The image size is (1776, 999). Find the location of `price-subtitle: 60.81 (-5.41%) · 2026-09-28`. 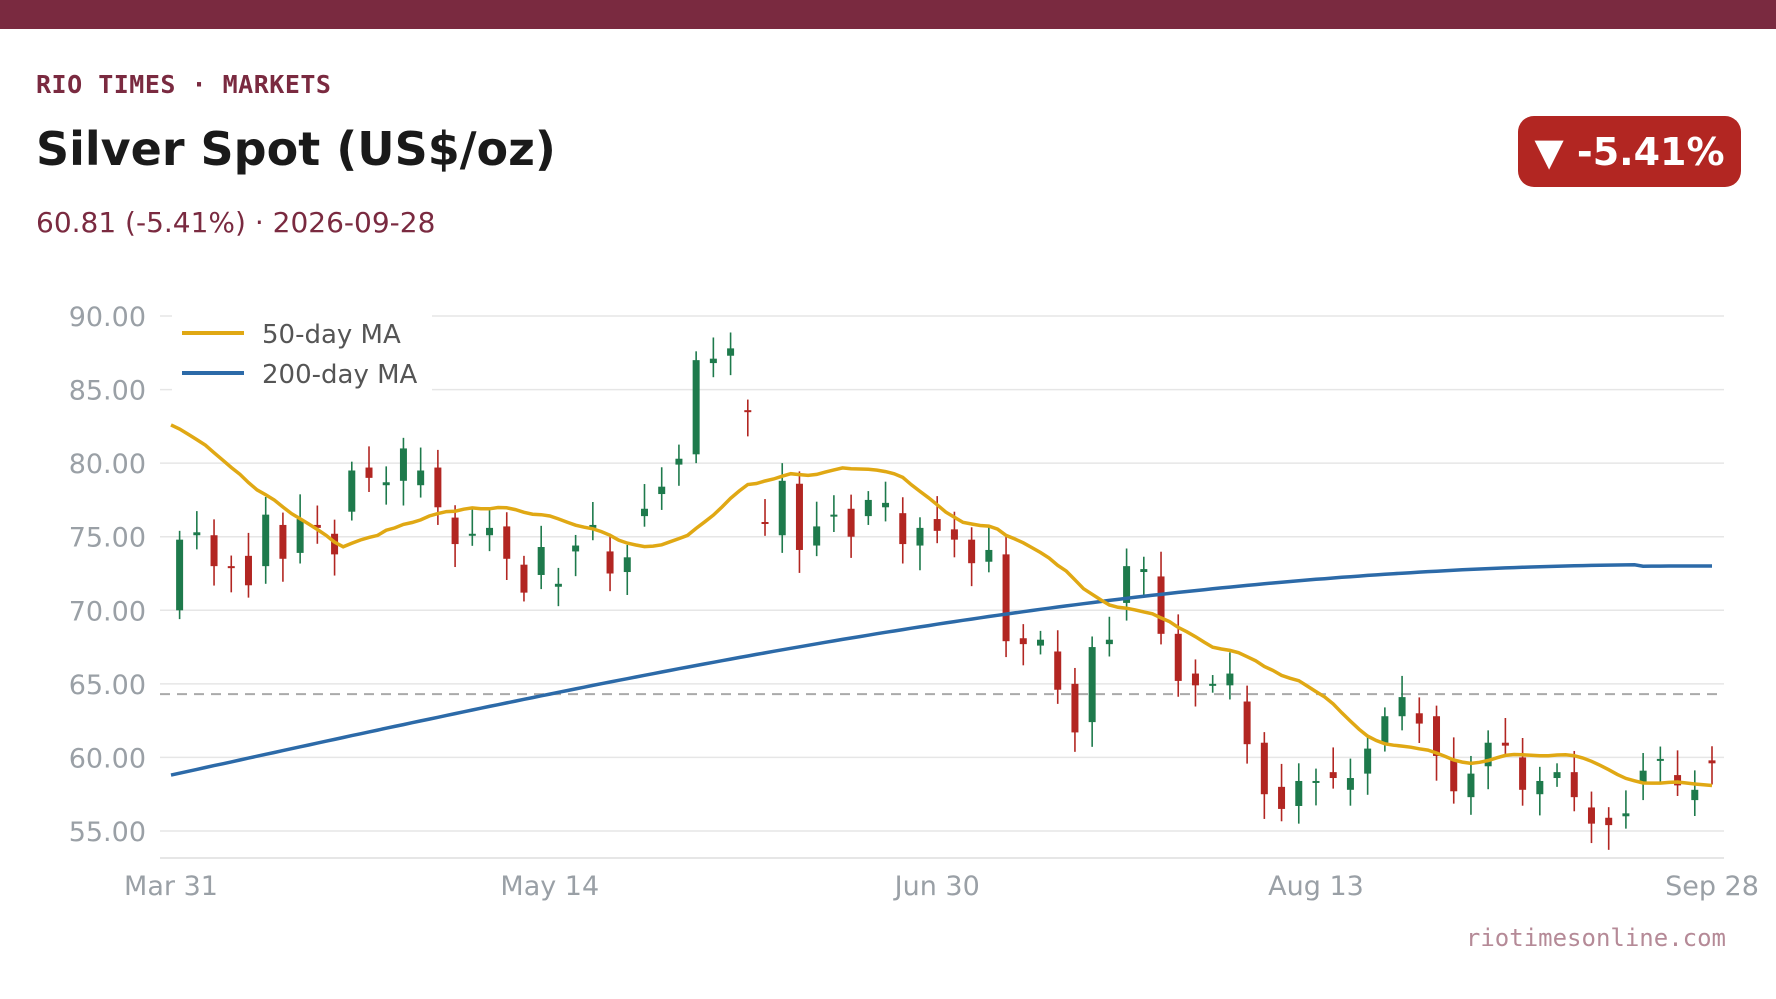

price-subtitle: 60.81 (-5.41%) · 2026-09-28 is located at coordinates (236, 222).